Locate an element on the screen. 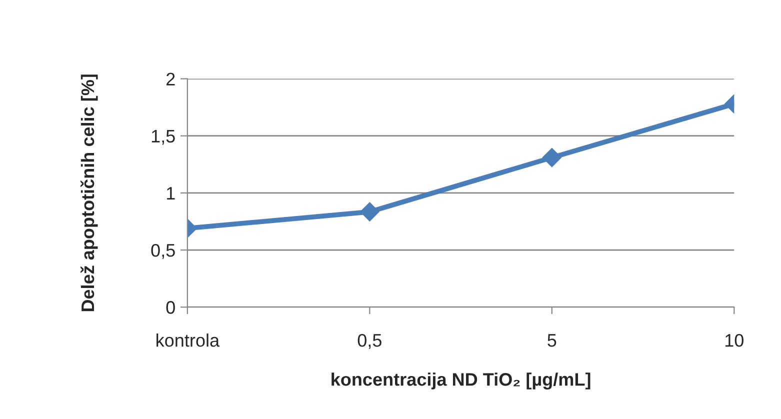  x-tick-label: kontrola is located at coordinates (188, 340).